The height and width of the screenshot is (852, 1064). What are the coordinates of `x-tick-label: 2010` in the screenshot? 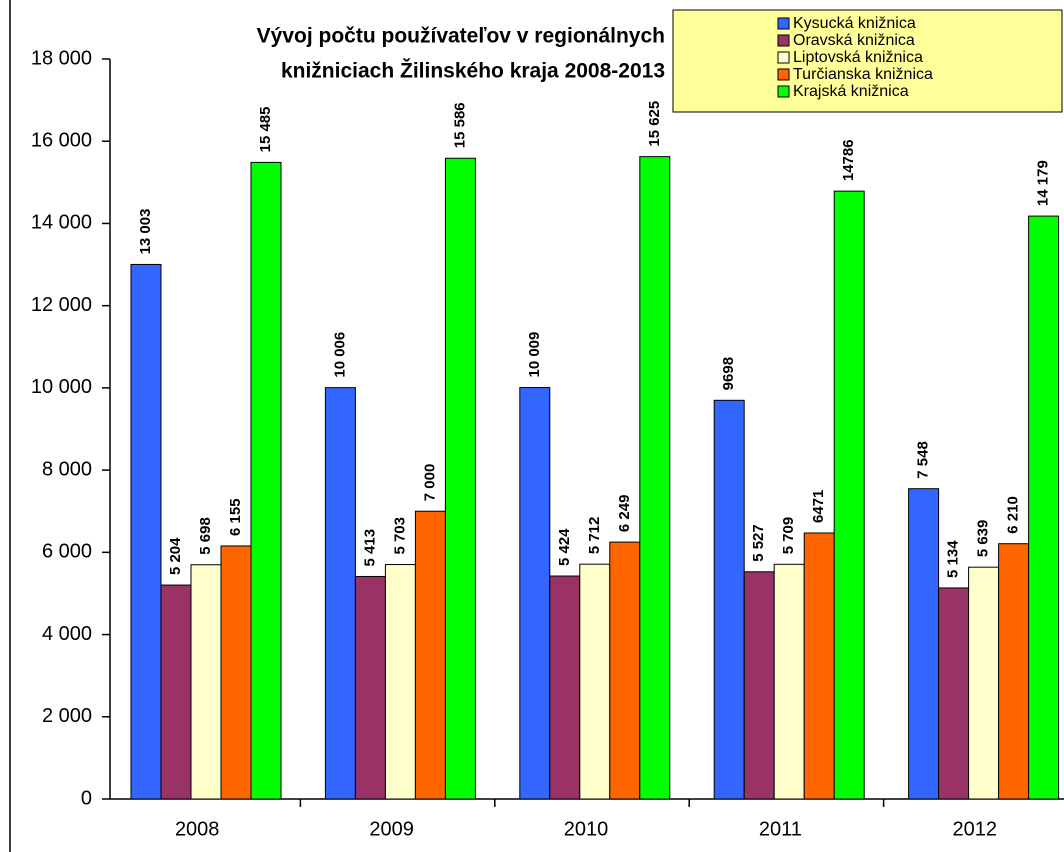 It's located at (586, 829).